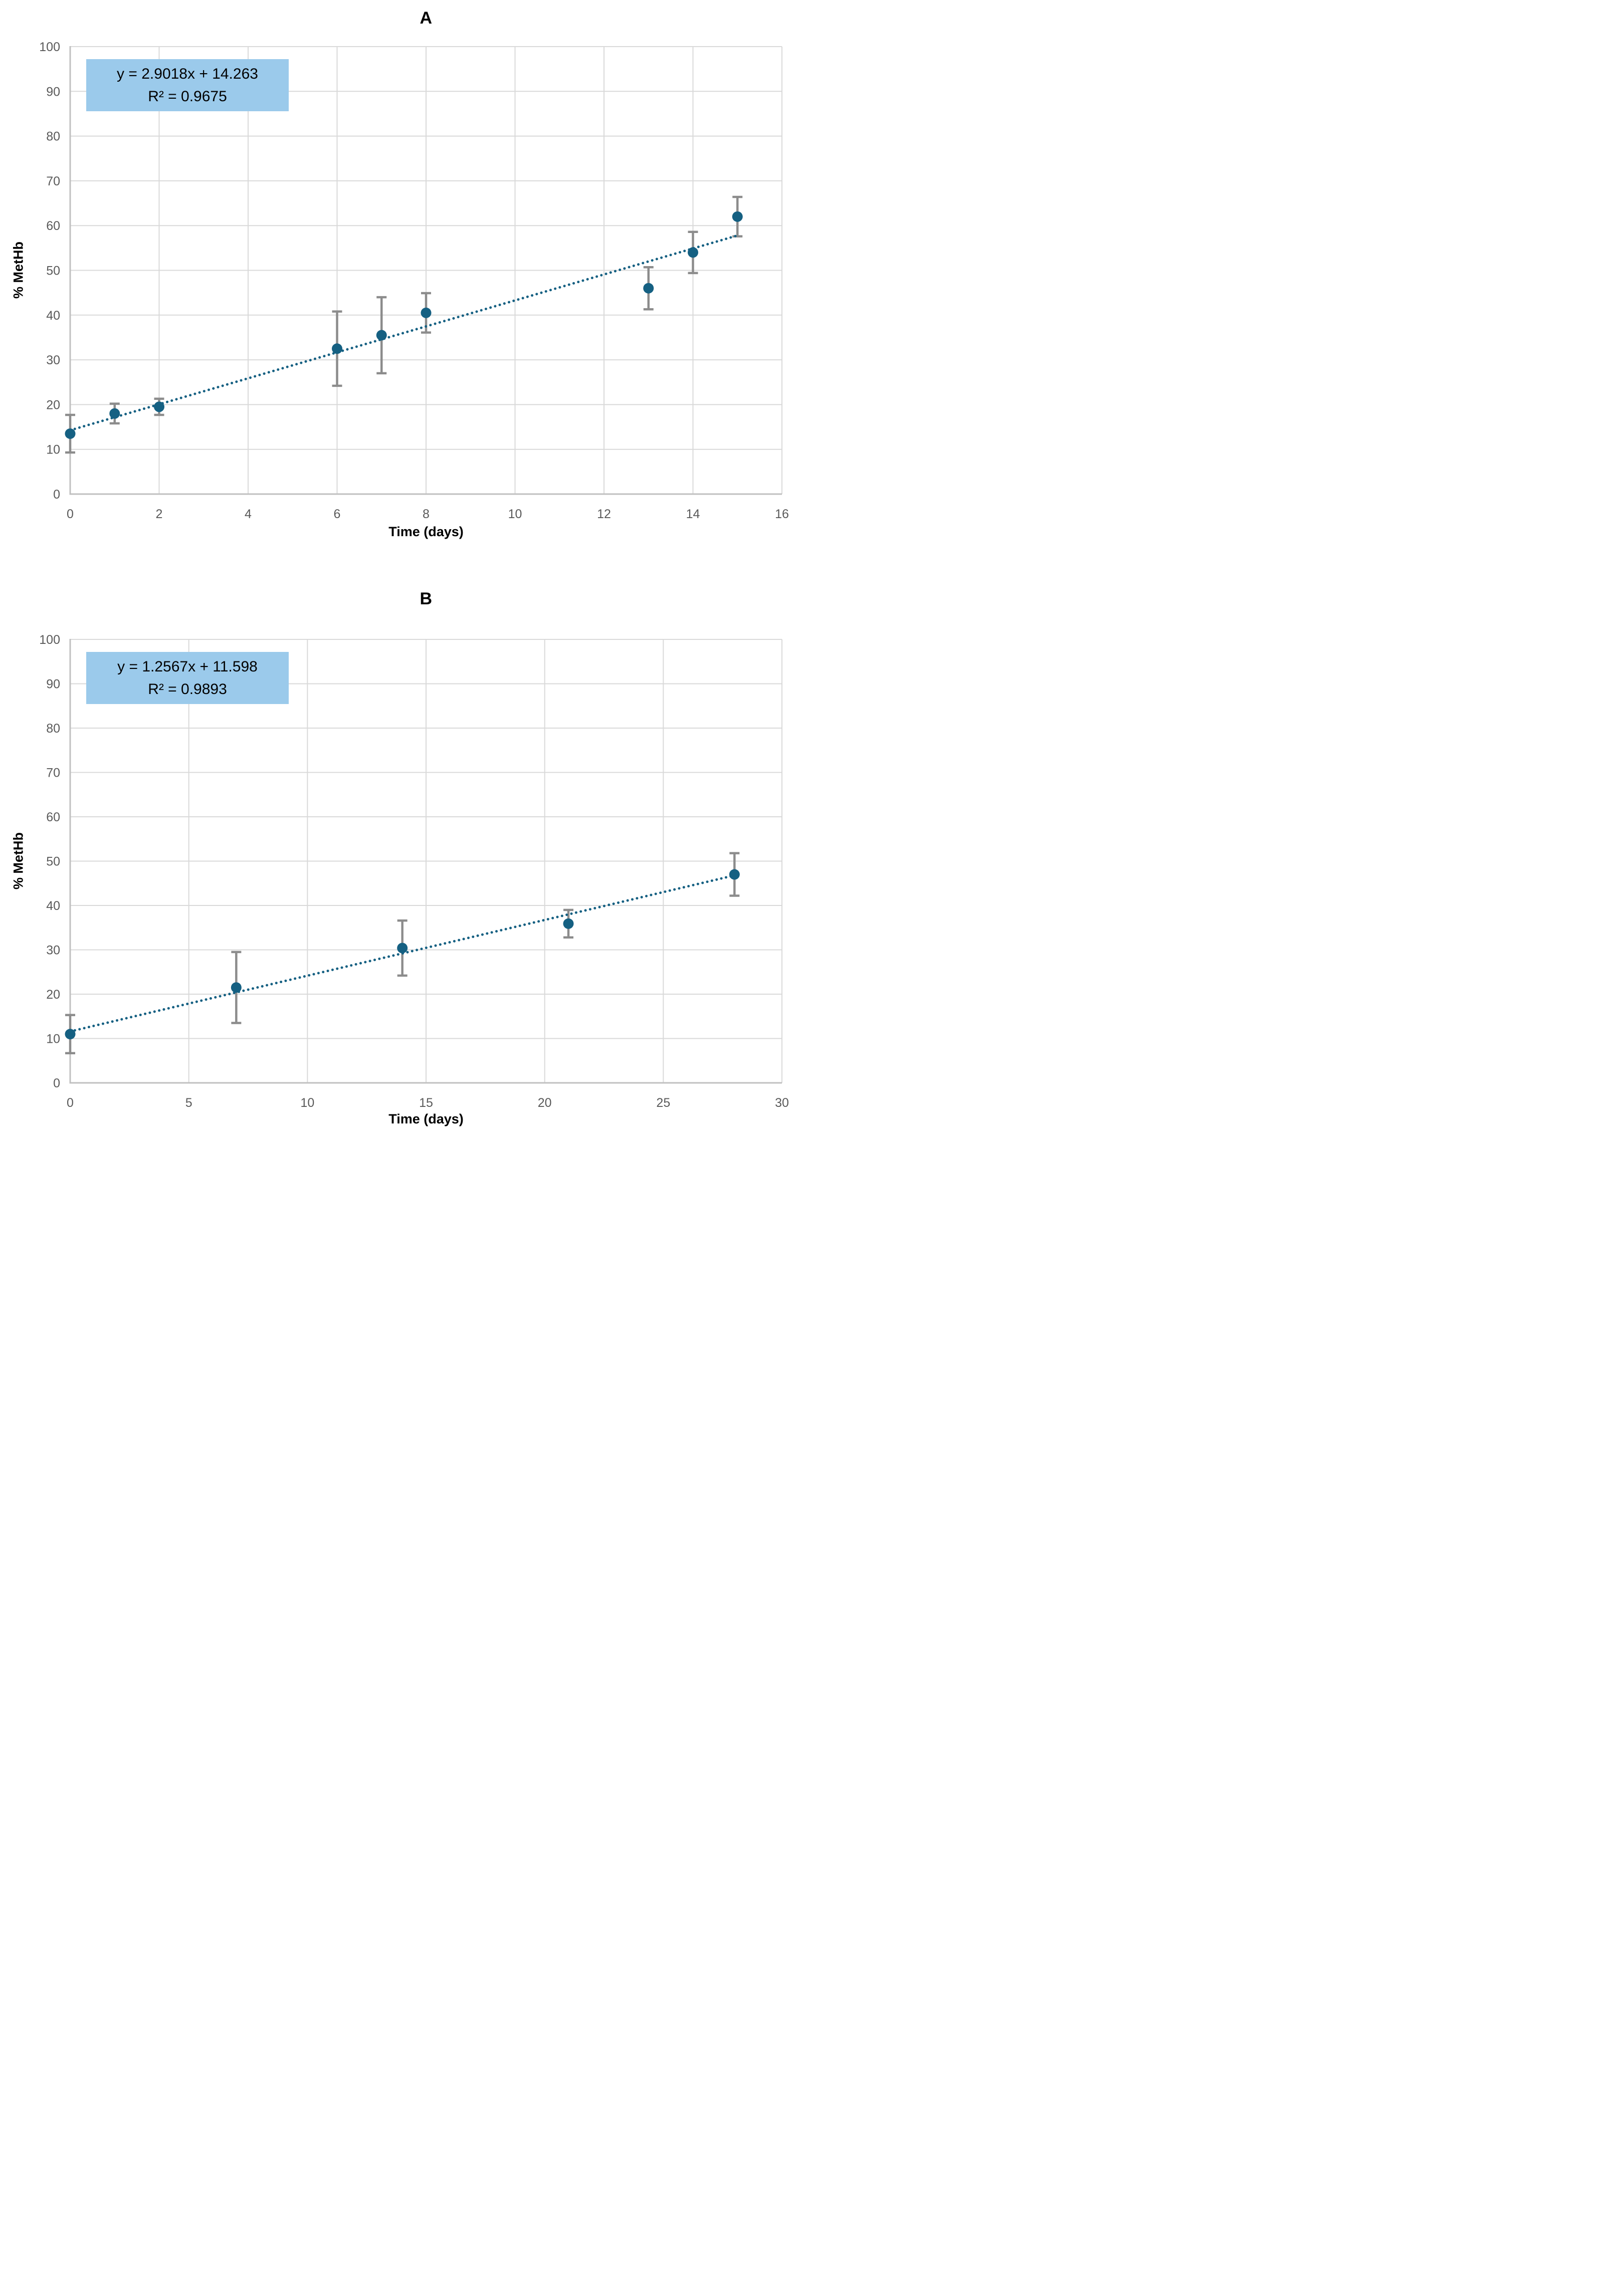  I want to click on chart-b-r-squared-text: R² = 0.9893, so click(187, 689).